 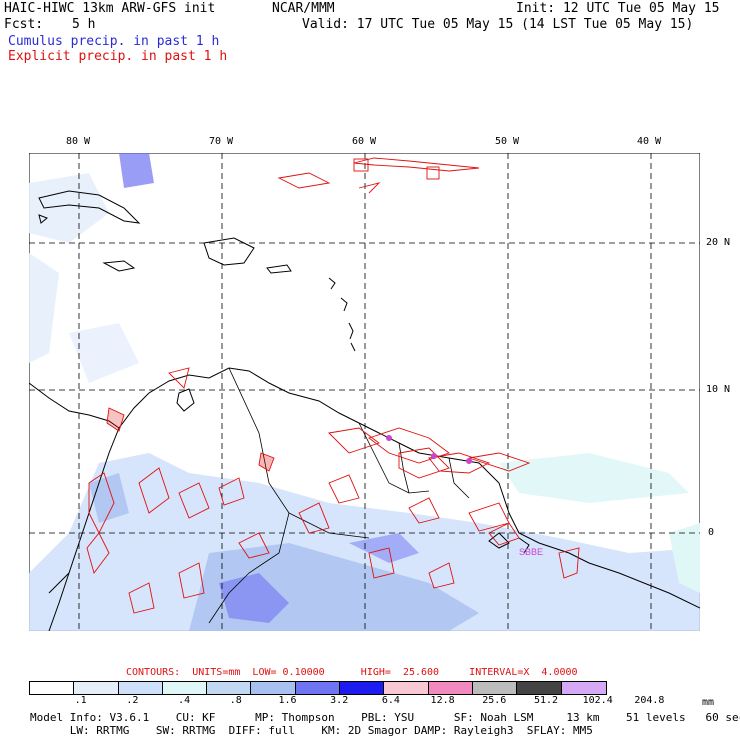 I want to click on colorbar-level-label: 6.4, so click(x=390, y=700).